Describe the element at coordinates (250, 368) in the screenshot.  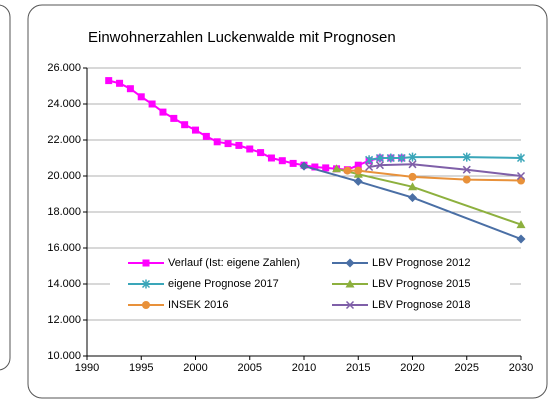
I see `x-tick-label: 2005` at that location.